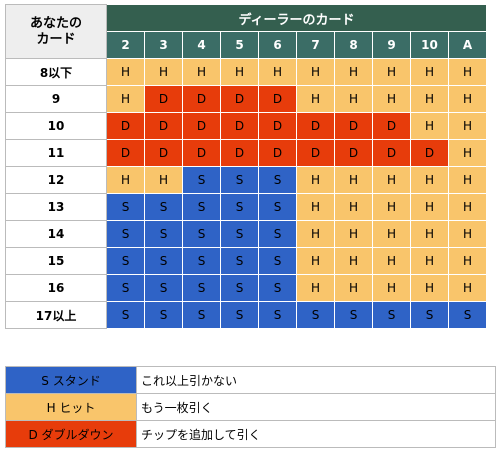 Image resolution: width=500 pixels, height=459 pixels. What do you see at coordinates (71, 407) in the screenshot?
I see `legend-key: H ヒット` at bounding box center [71, 407].